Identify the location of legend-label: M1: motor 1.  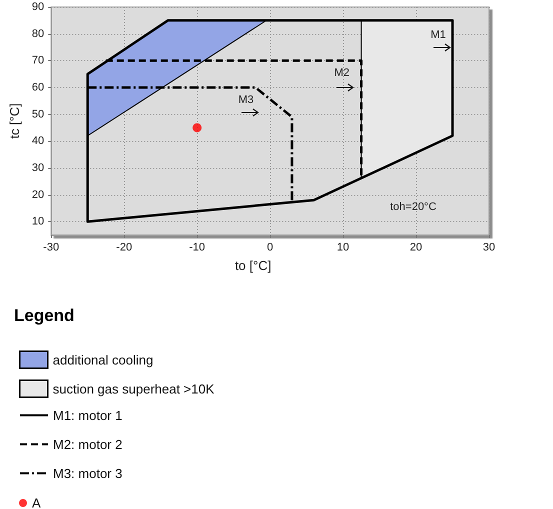
(87, 415).